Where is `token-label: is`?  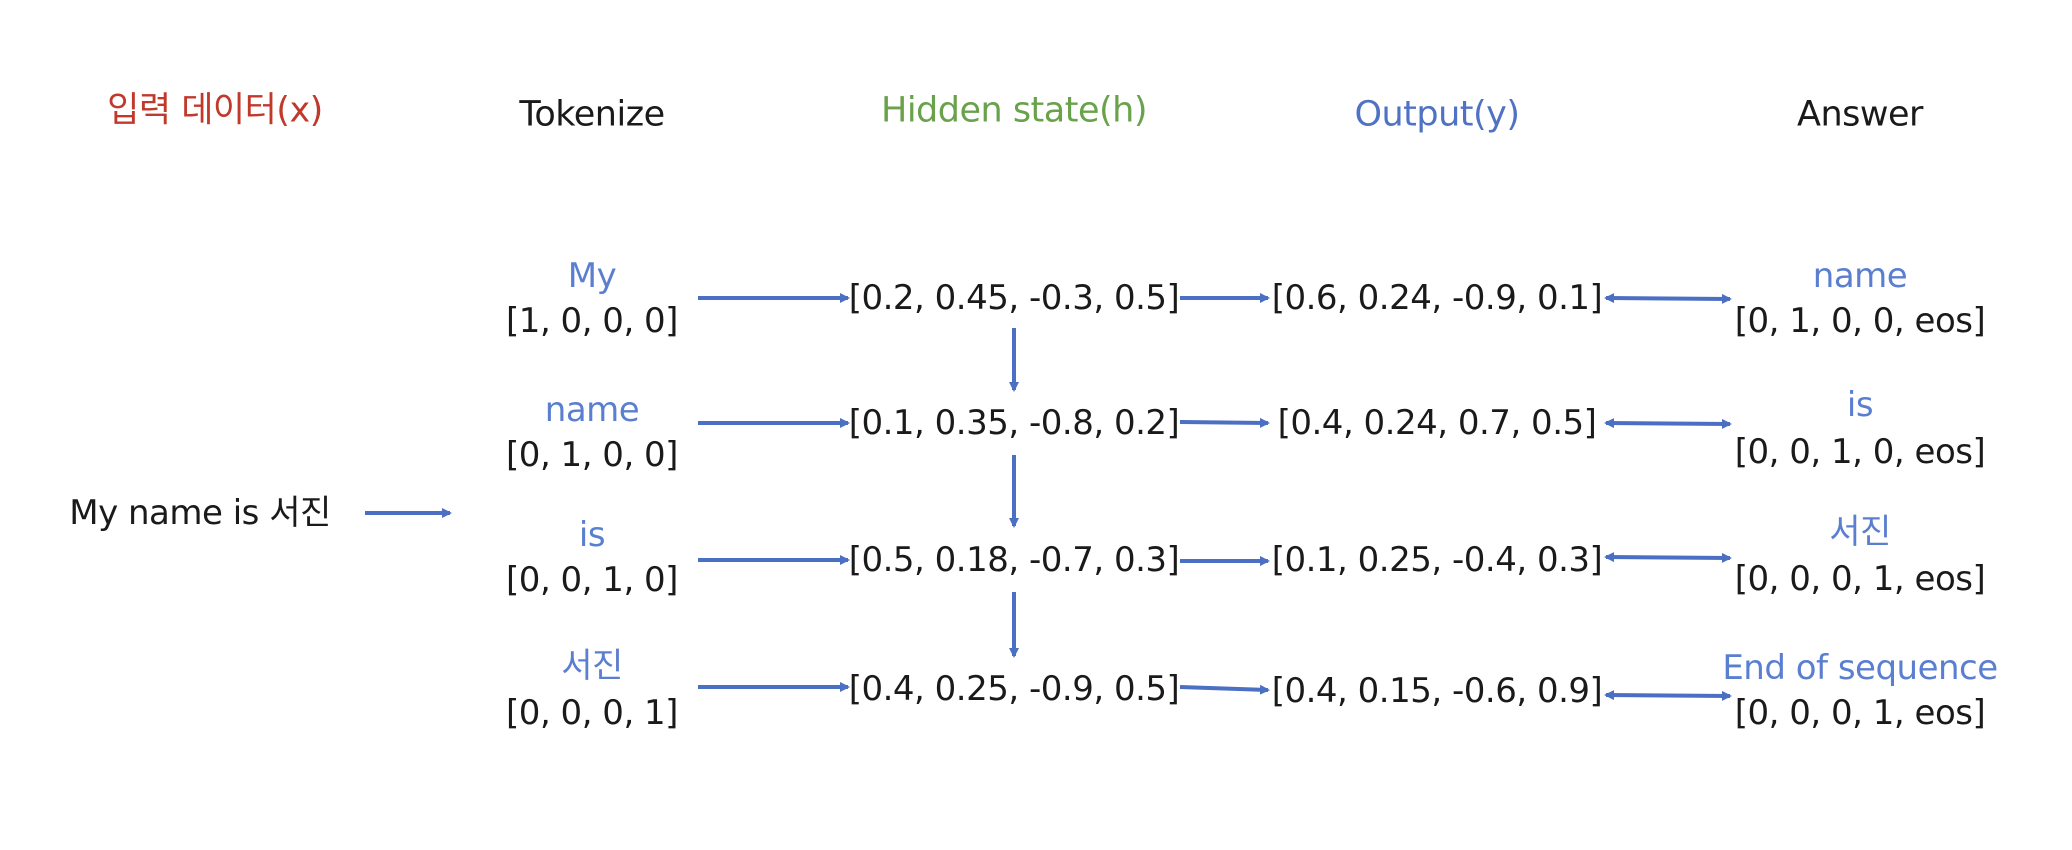
token-label: is is located at coordinates (592, 535).